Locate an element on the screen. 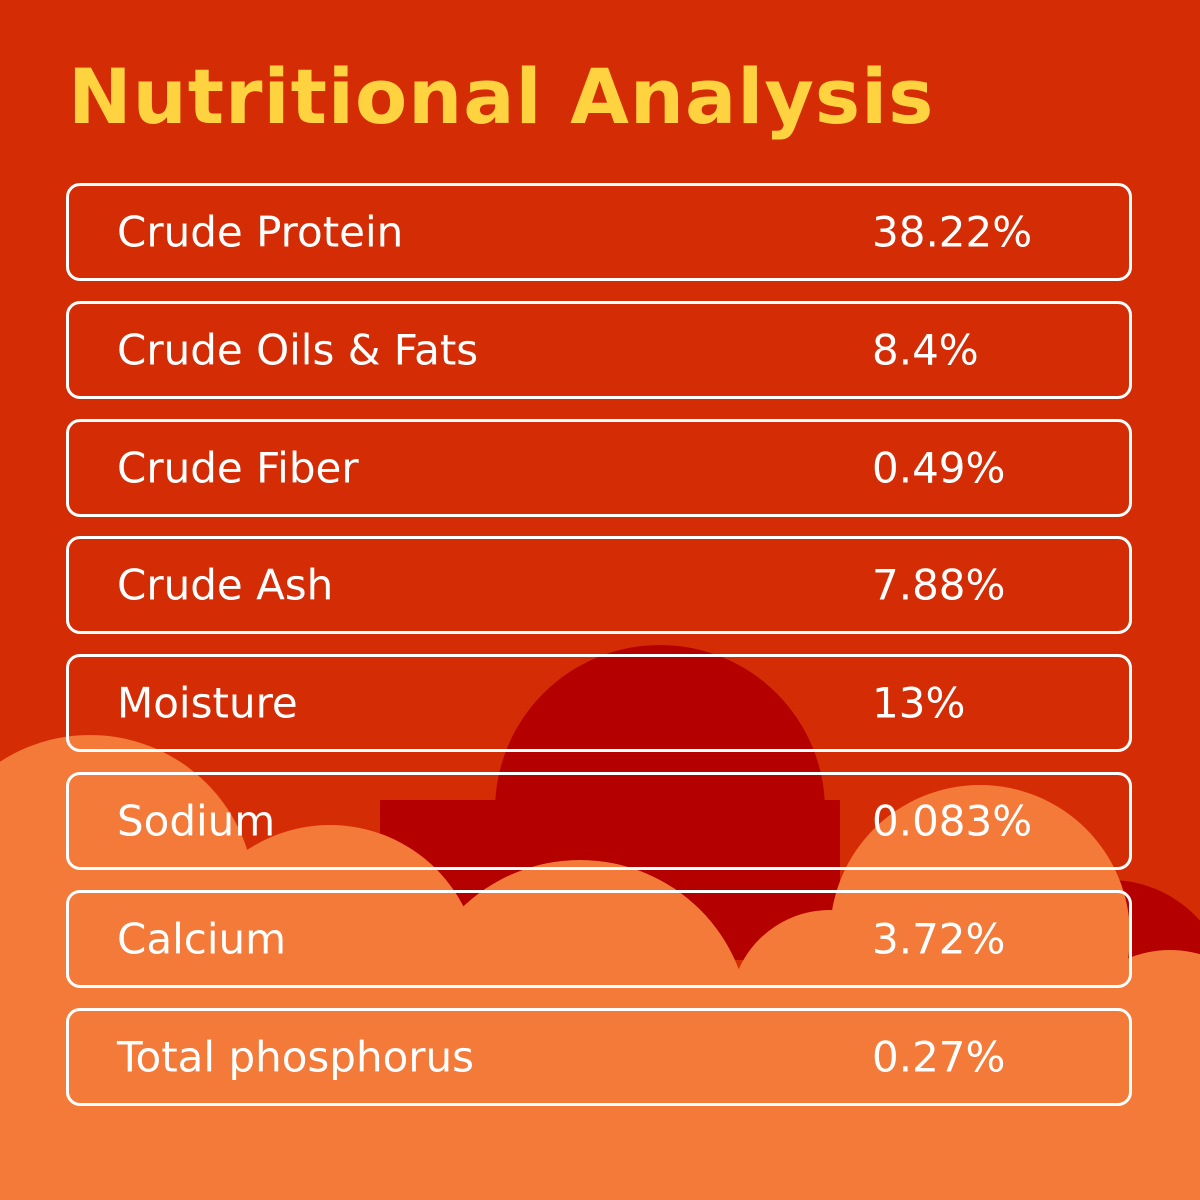 The height and width of the screenshot is (1200, 1200). table-row: Crude Fiber 0.49% is located at coordinates (599, 467).